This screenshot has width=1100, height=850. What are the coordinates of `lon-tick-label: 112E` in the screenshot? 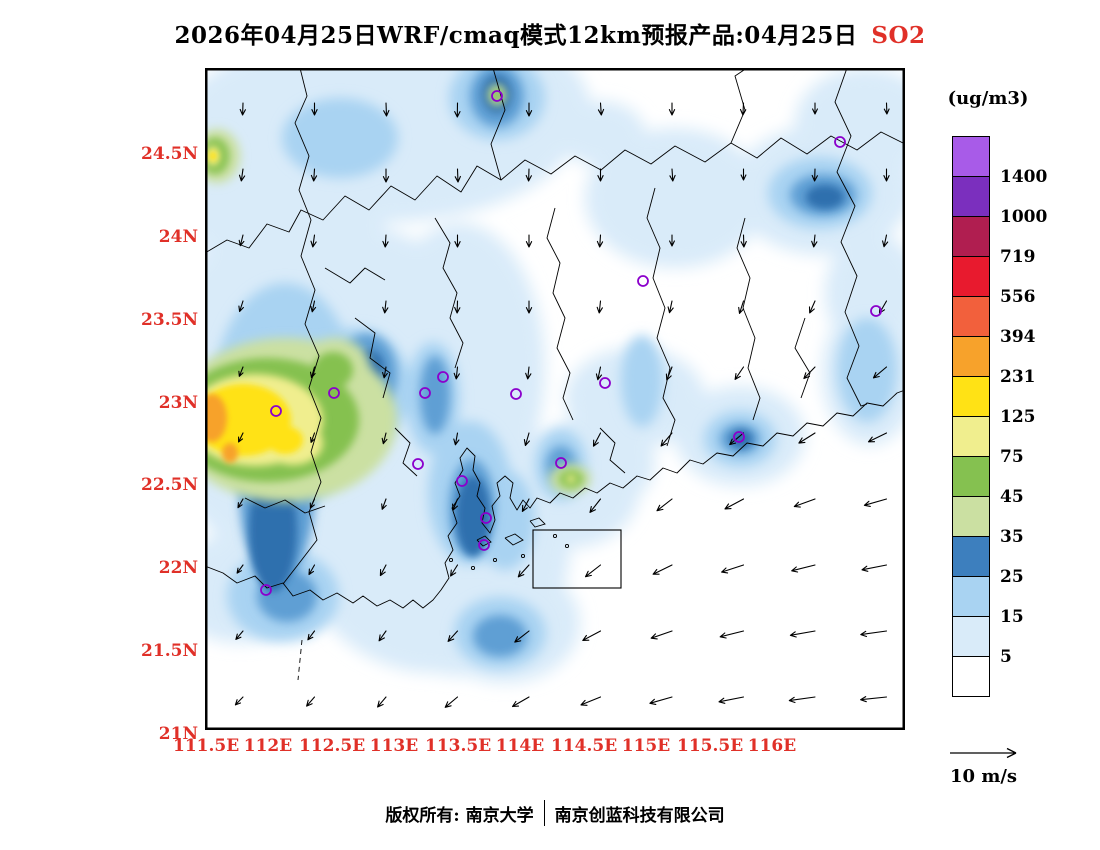 It's located at (268, 746).